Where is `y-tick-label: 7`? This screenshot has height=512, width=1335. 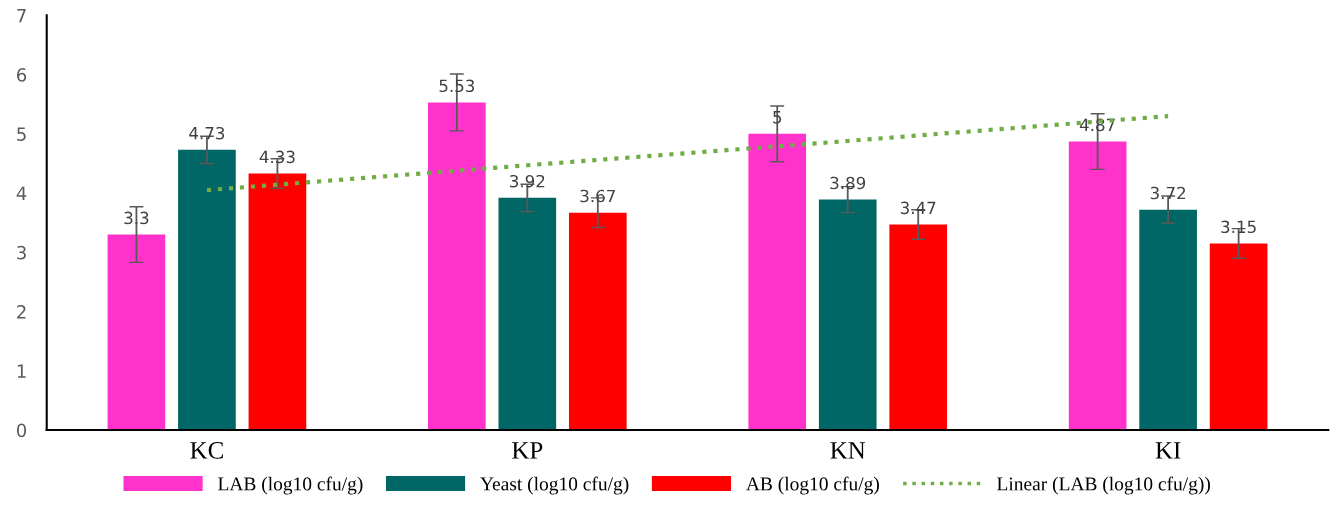 y-tick-label: 7 is located at coordinates (21, 16).